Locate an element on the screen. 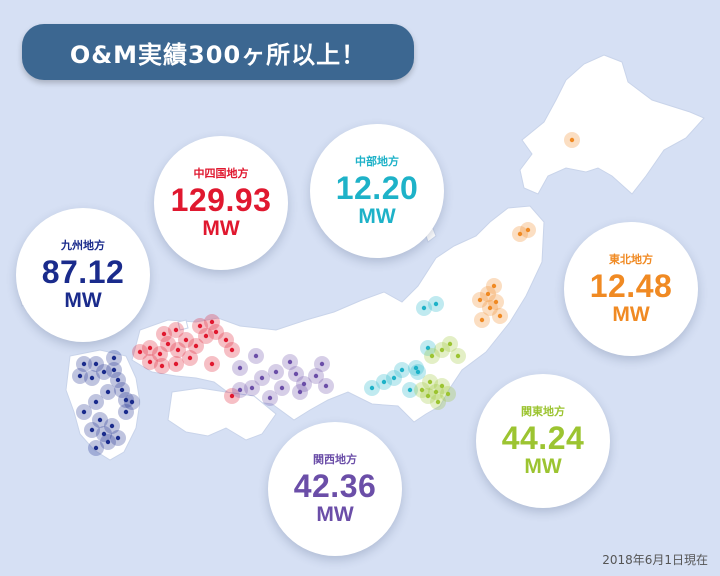  region-value: 42.36 is located at coordinates (335, 486).